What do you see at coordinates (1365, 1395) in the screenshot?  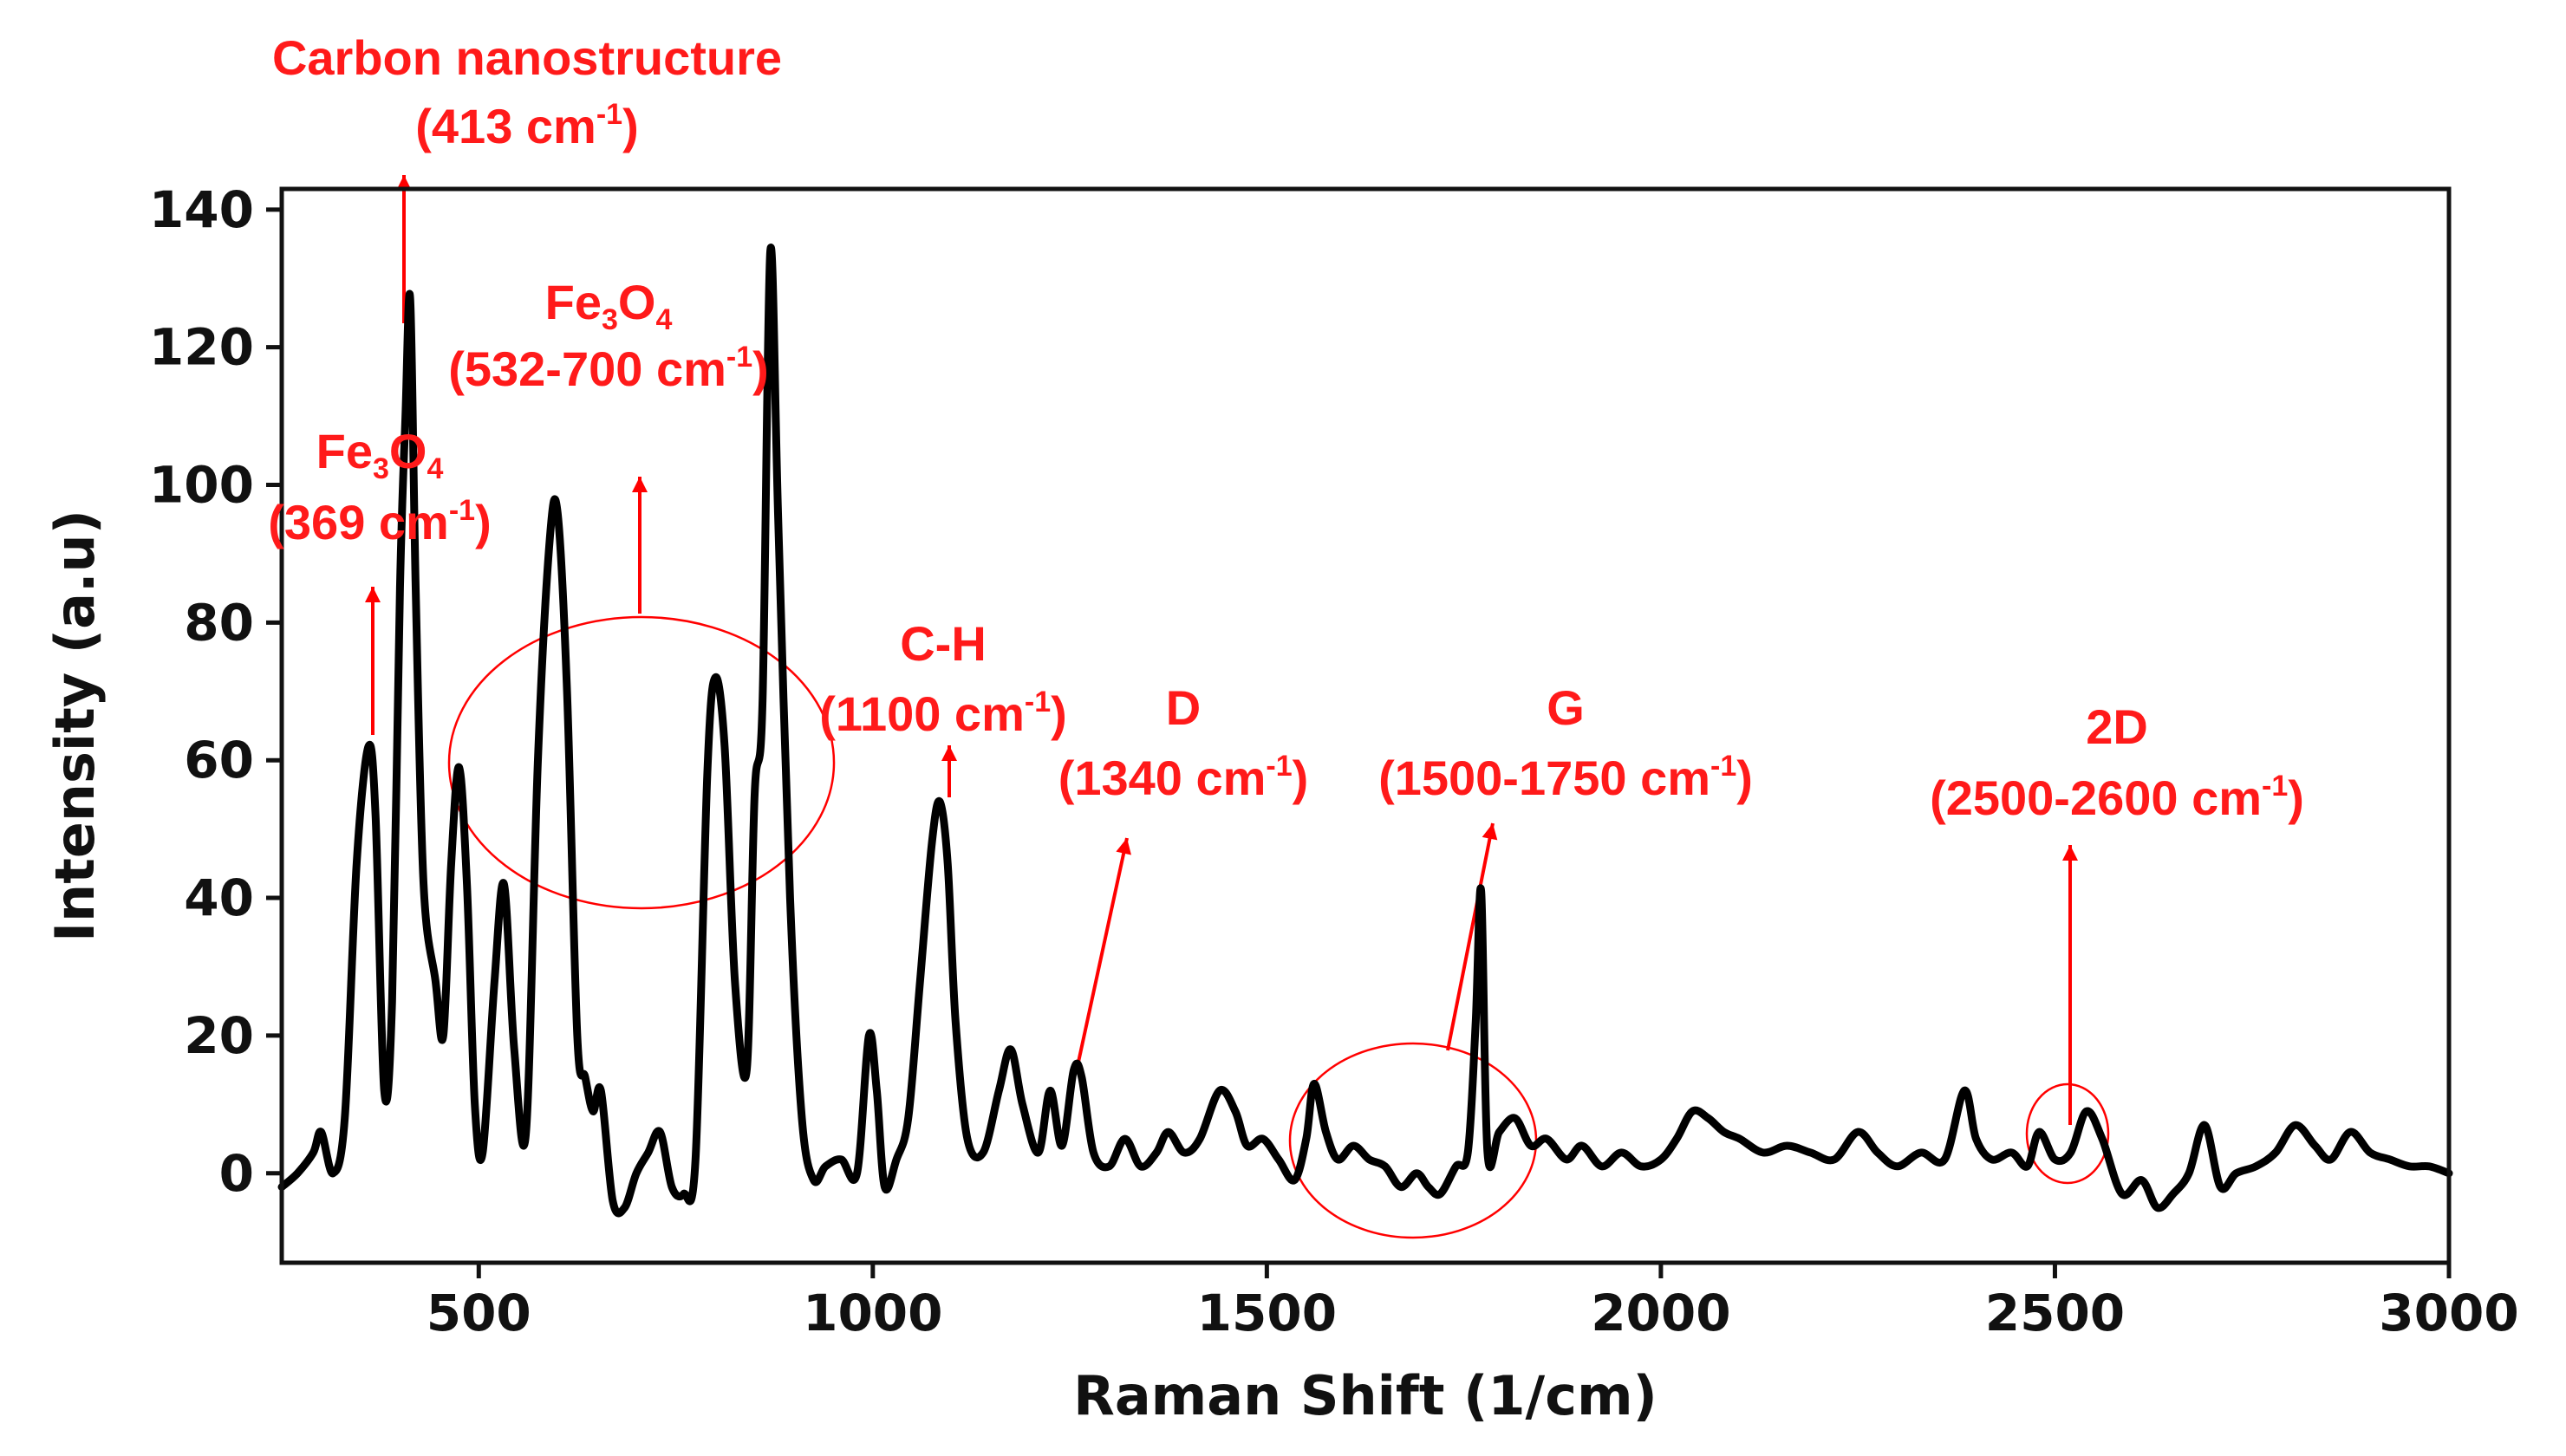 I see `x-axis-title: Raman Shift (1/cm)` at bounding box center [1365, 1395].